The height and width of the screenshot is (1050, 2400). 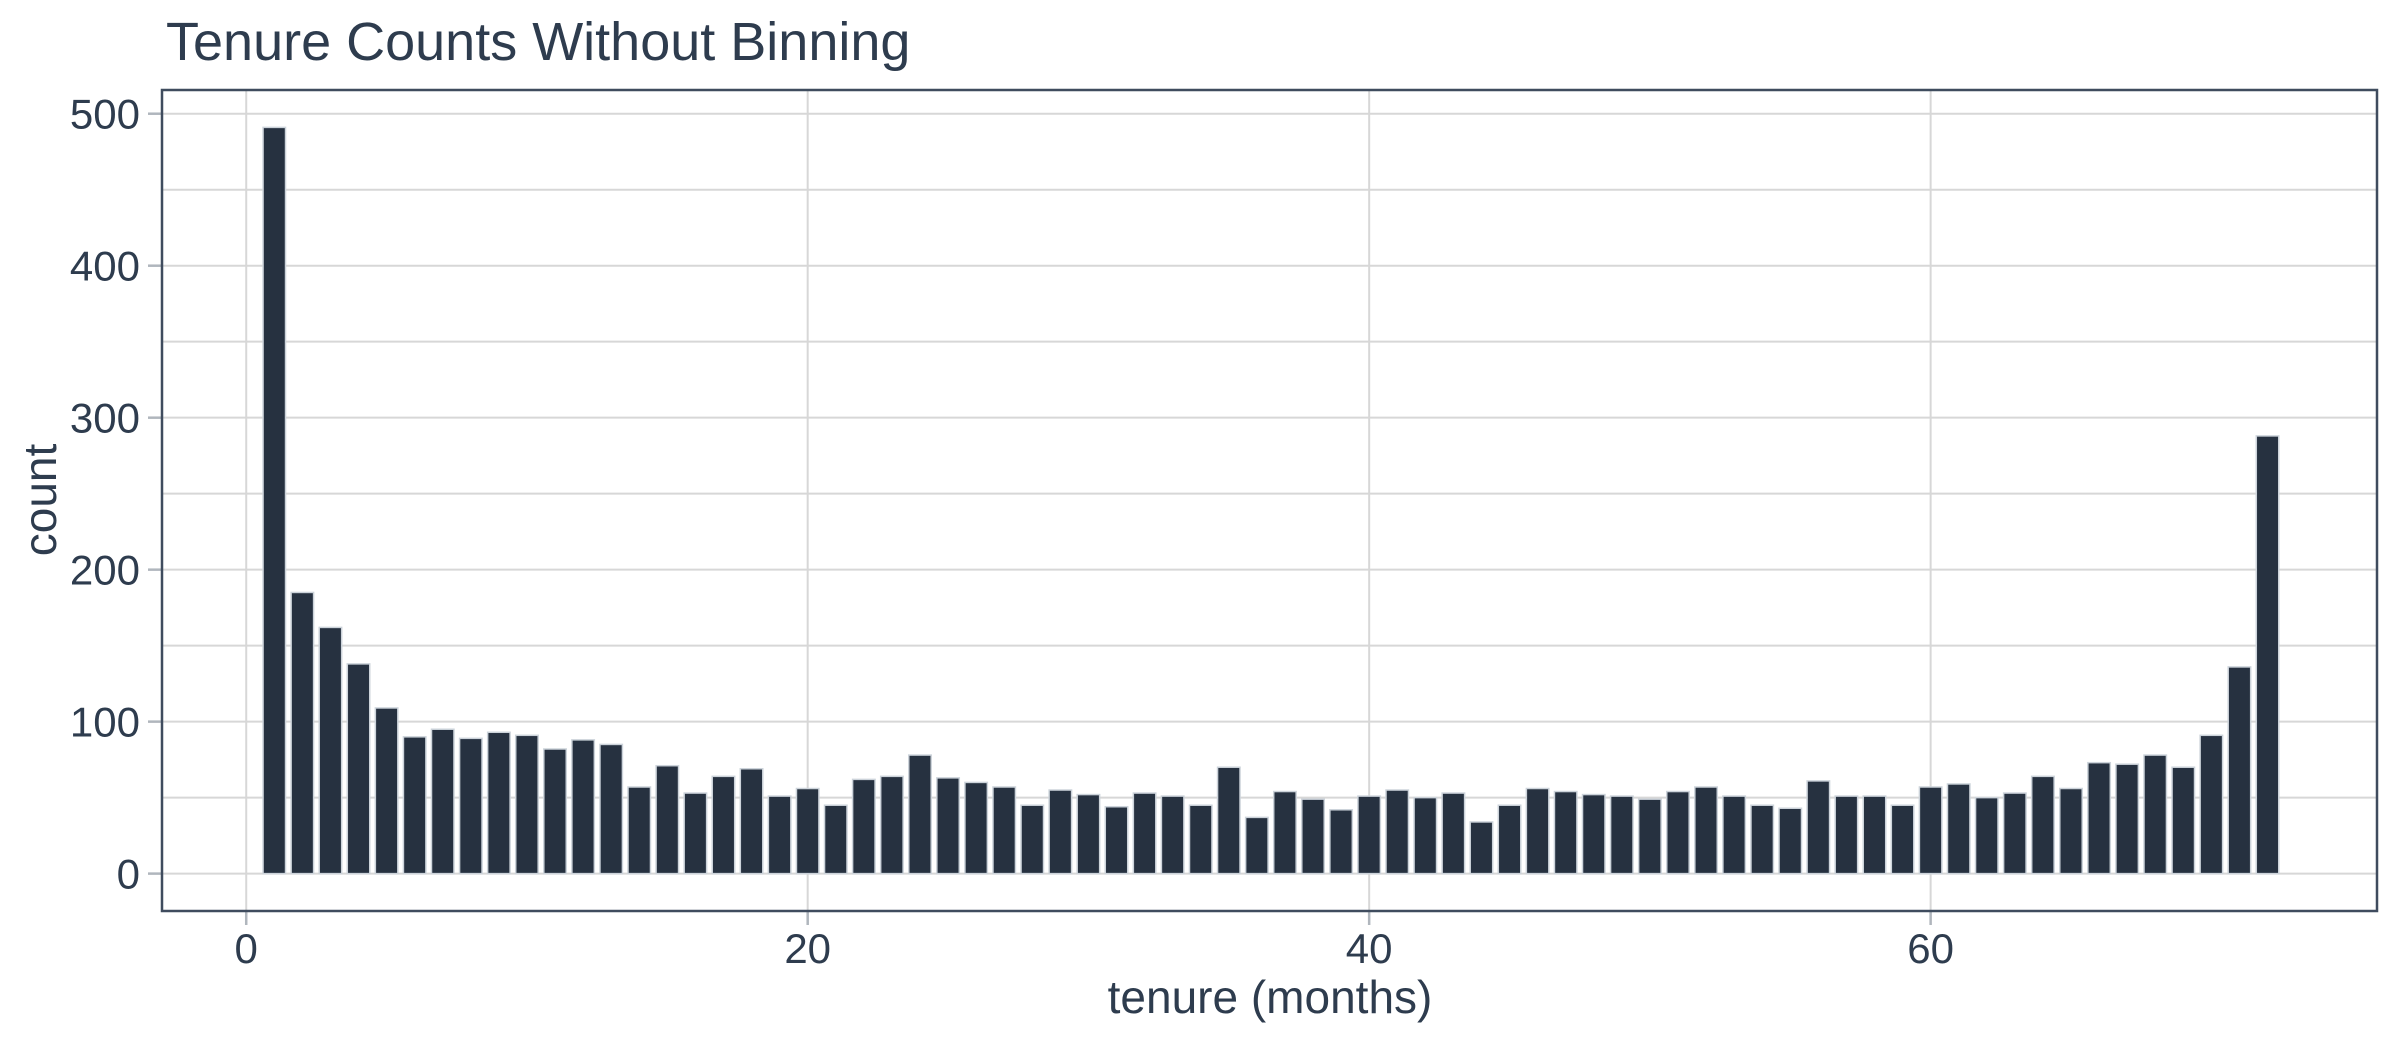 I want to click on y-tick-label: 100, so click(x=105, y=722).